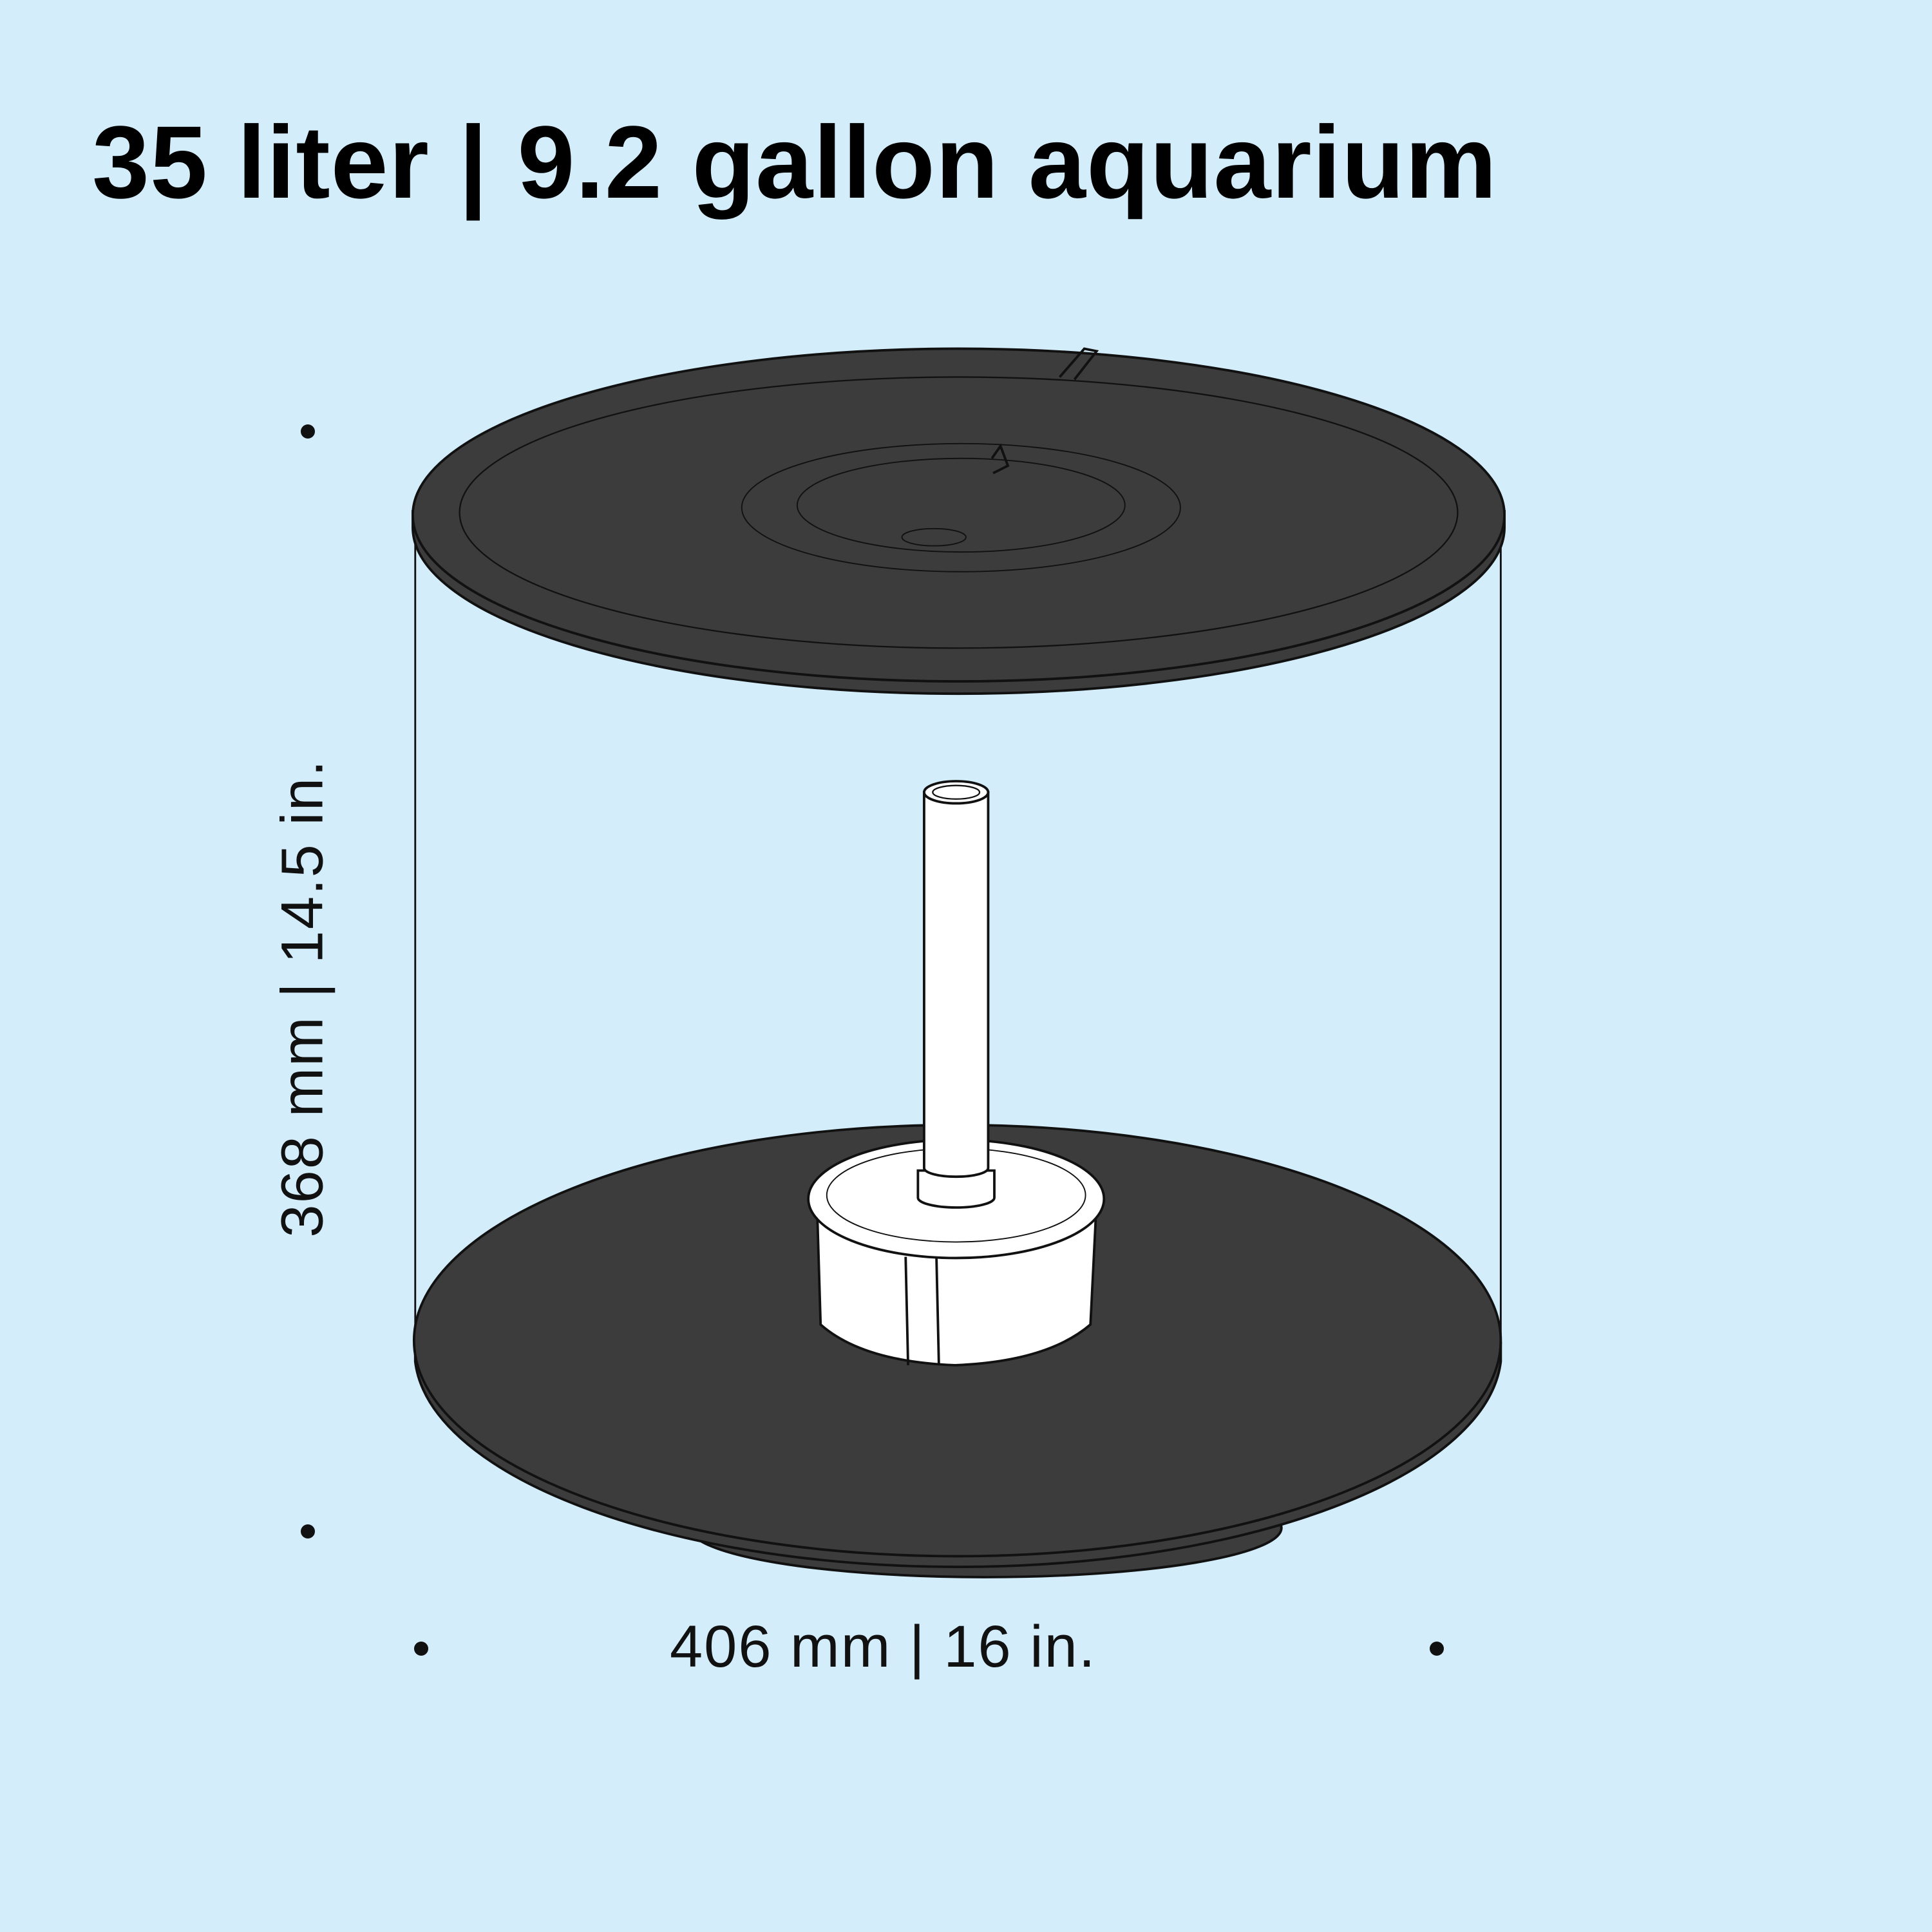 This screenshot has height=1932, width=1932. Describe the element at coordinates (959, 522) in the screenshot. I see `tank-lid` at that location.